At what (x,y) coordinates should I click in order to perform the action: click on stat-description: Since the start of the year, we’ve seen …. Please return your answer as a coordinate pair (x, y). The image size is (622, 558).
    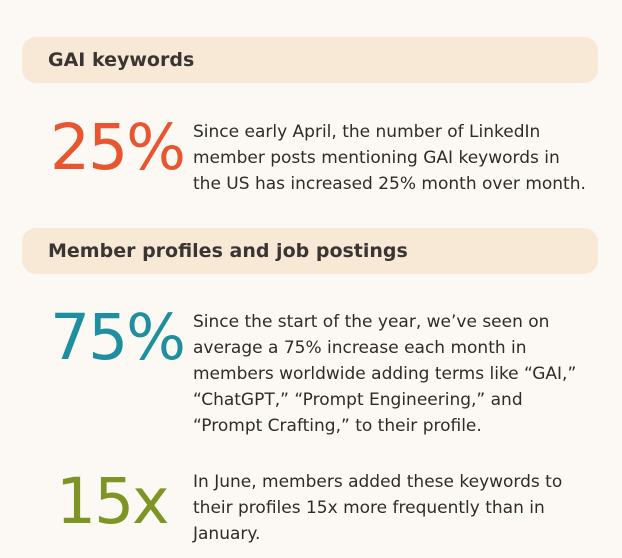
    Looking at the image, I should click on (385, 374).